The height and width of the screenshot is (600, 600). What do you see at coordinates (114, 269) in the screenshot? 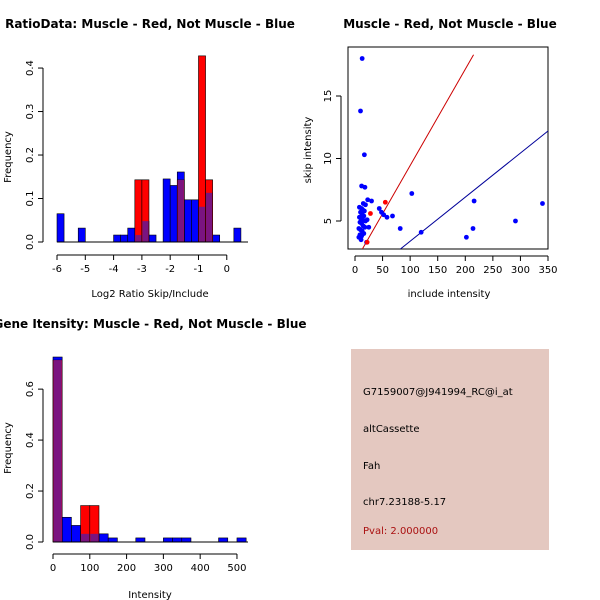
I see `hist1-x-tick-label-2: -4` at bounding box center [114, 269].